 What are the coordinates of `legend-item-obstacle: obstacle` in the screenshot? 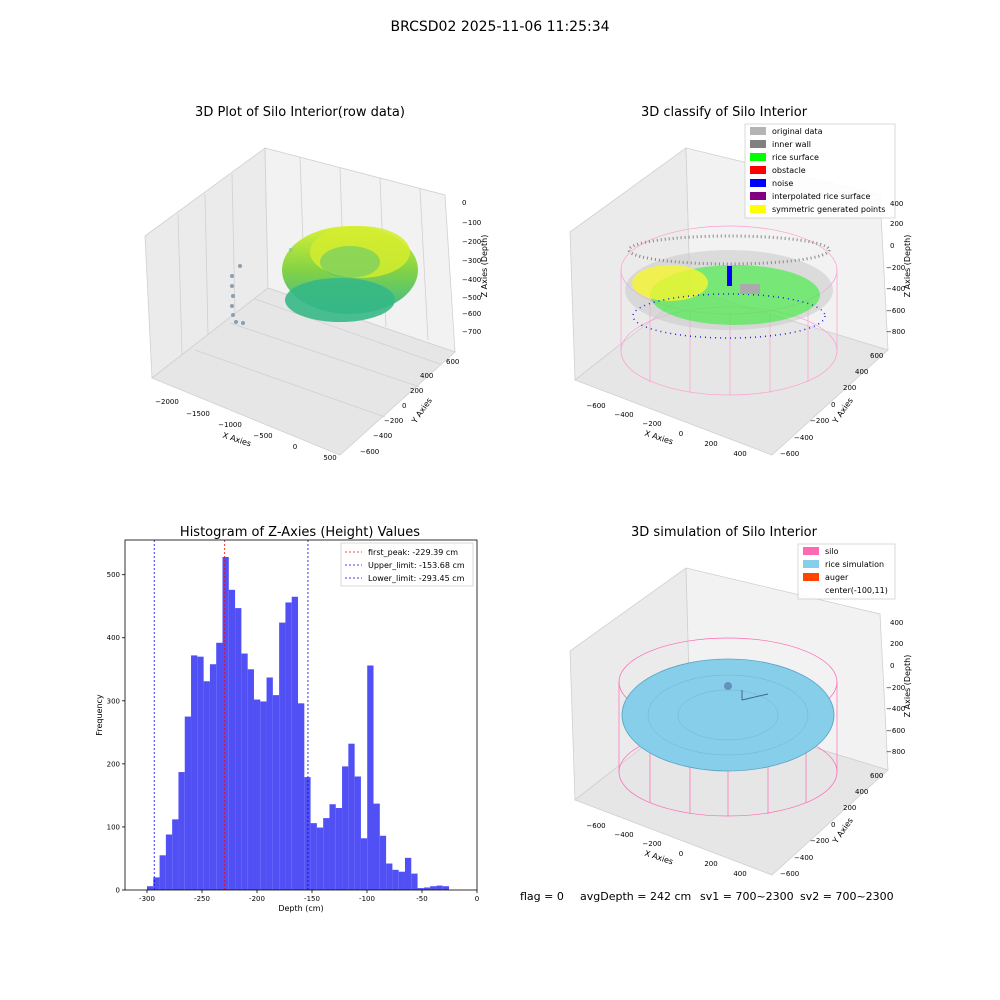 It's located at (778, 170).